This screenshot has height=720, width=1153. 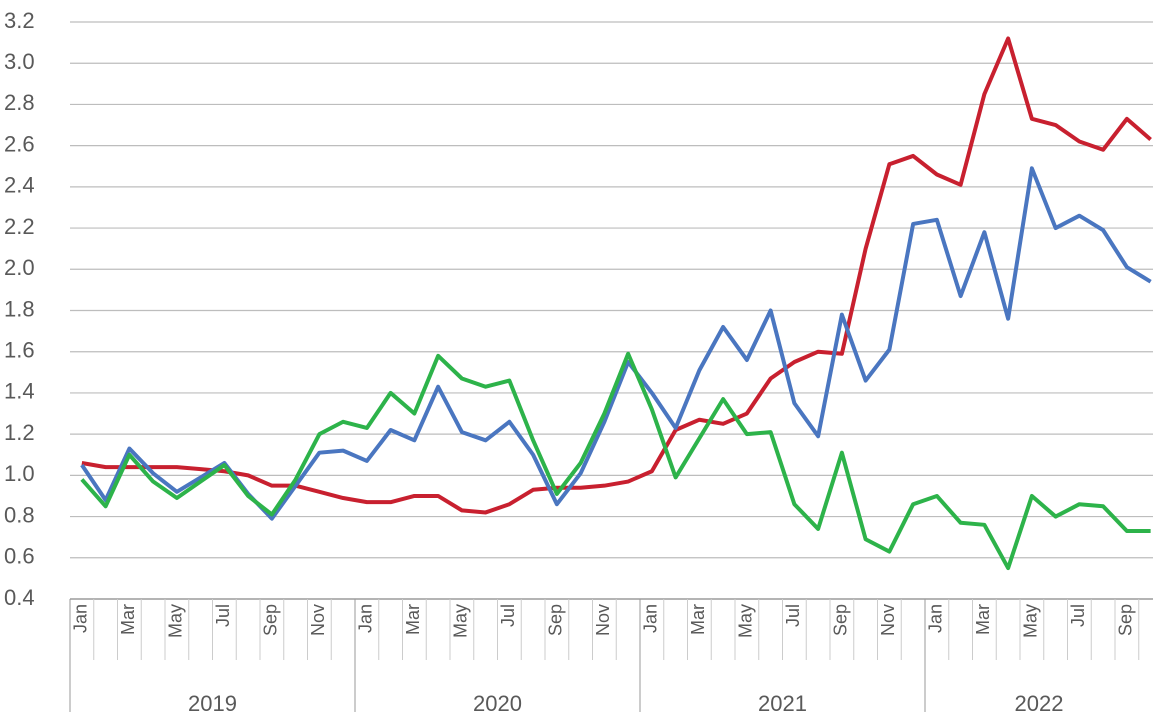 What do you see at coordinates (19, 556) in the screenshot?
I see `y-tick-label: 0.6` at bounding box center [19, 556].